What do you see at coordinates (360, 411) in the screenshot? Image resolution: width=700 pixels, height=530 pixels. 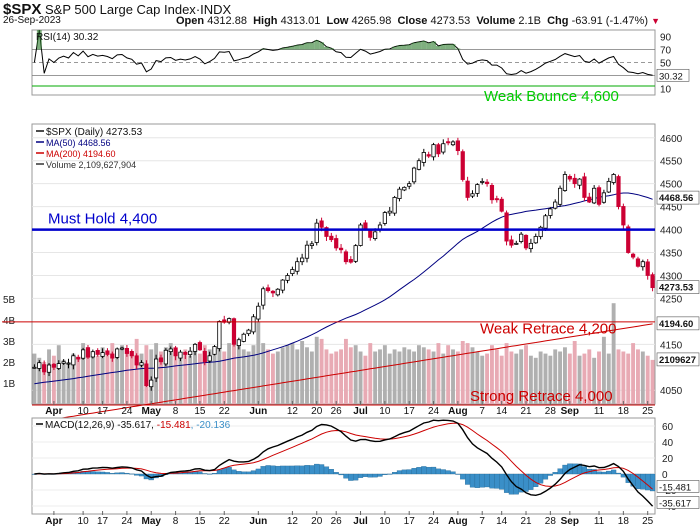 I see `x-tick-label: Jul` at bounding box center [360, 411].